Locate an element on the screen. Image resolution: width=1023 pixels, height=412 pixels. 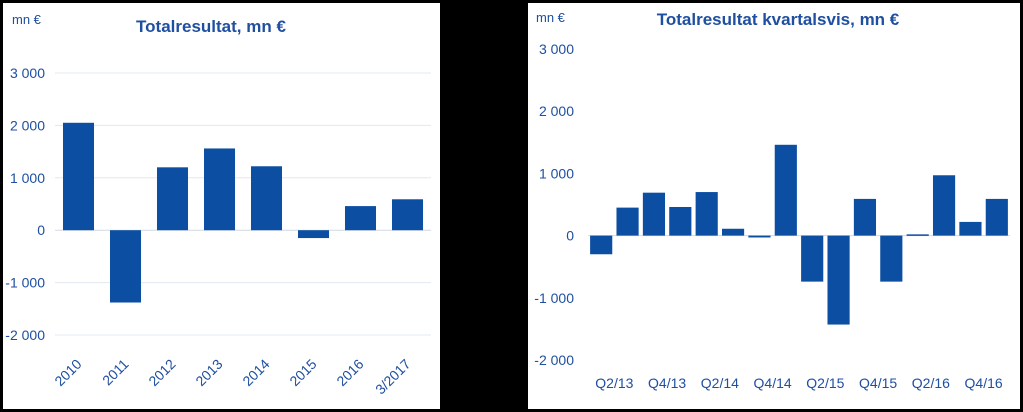
x-tick-label: 2014 is located at coordinates (255, 372).